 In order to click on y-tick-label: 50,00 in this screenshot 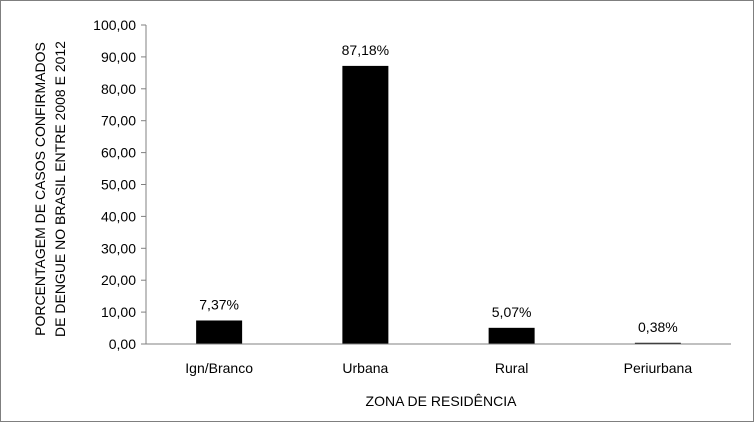, I will do `click(118, 185)`.